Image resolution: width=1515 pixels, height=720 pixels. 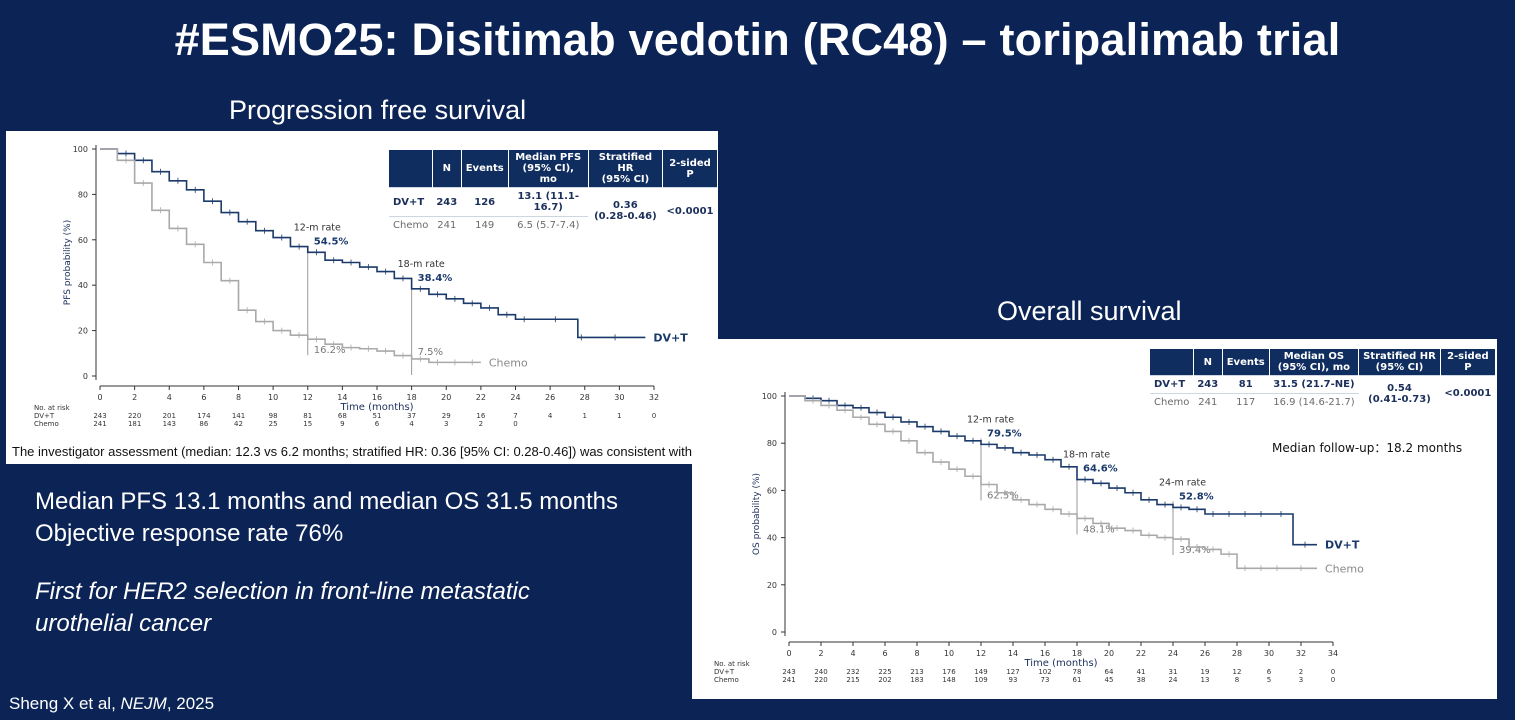 What do you see at coordinates (550, 416) in the screenshot?
I see `risk-table-value: 4` at bounding box center [550, 416].